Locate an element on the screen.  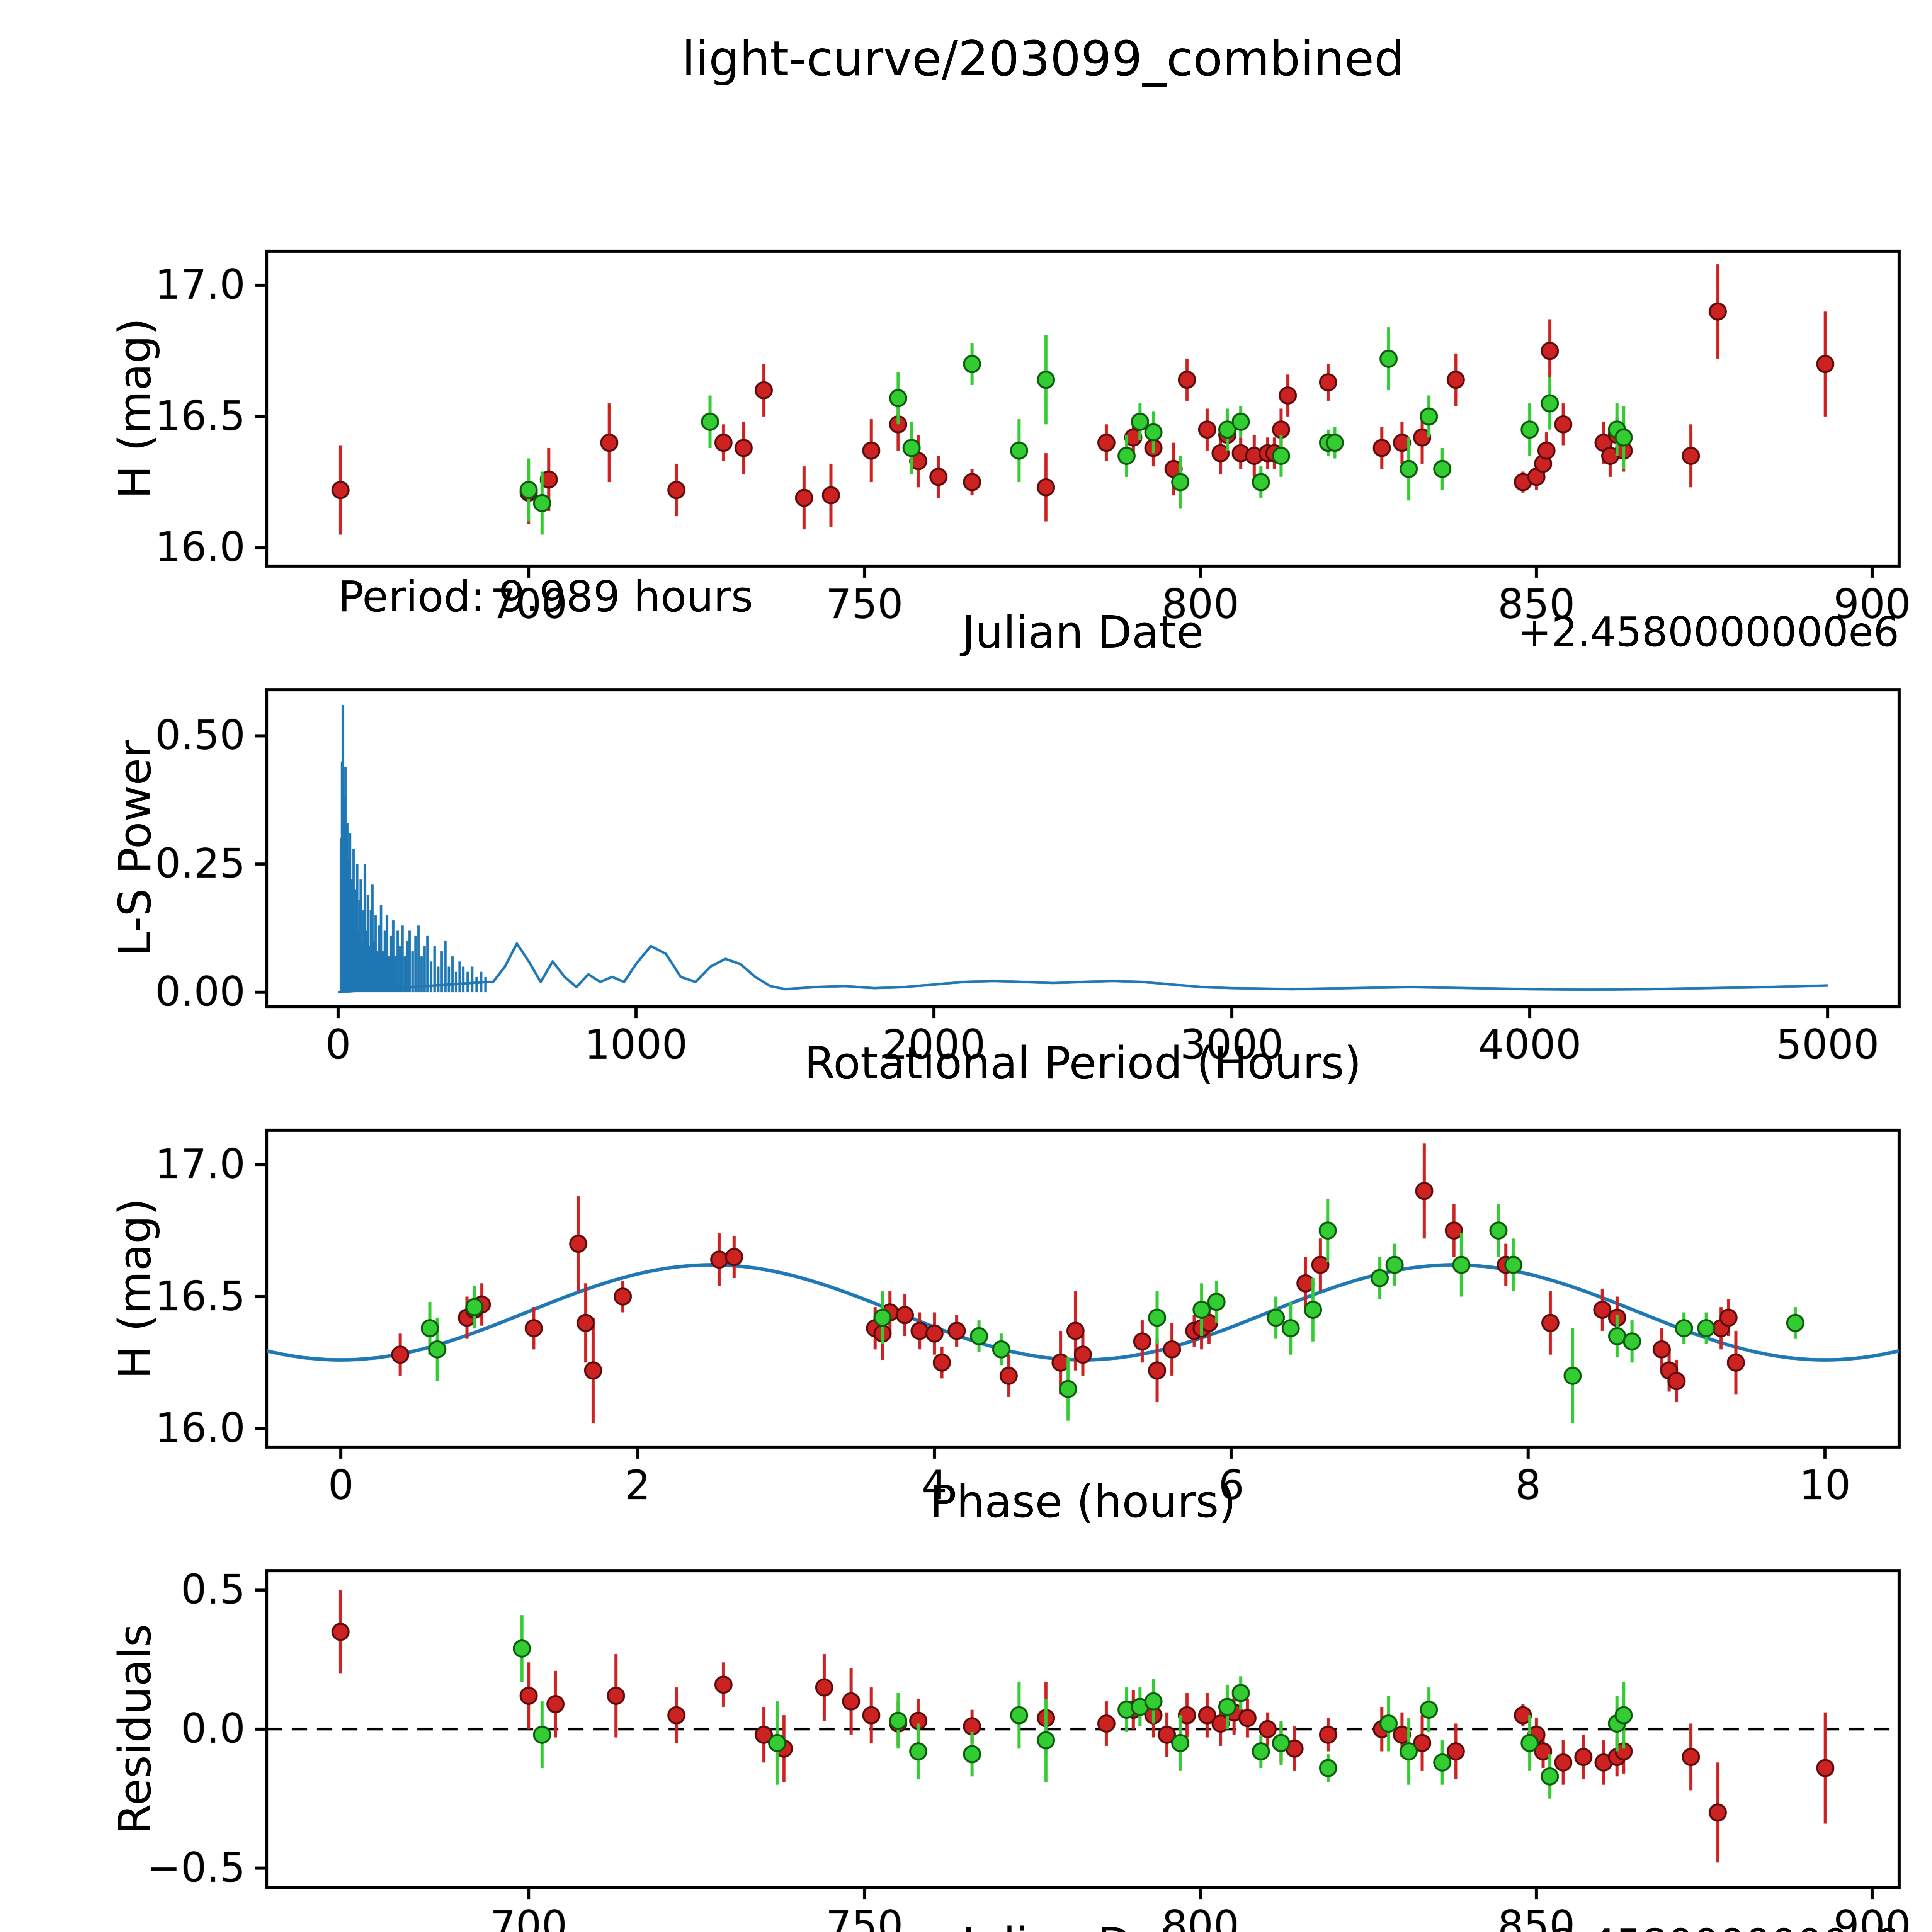
residuals-x-axis-label: Julian Date is located at coordinates (1083, 1925).